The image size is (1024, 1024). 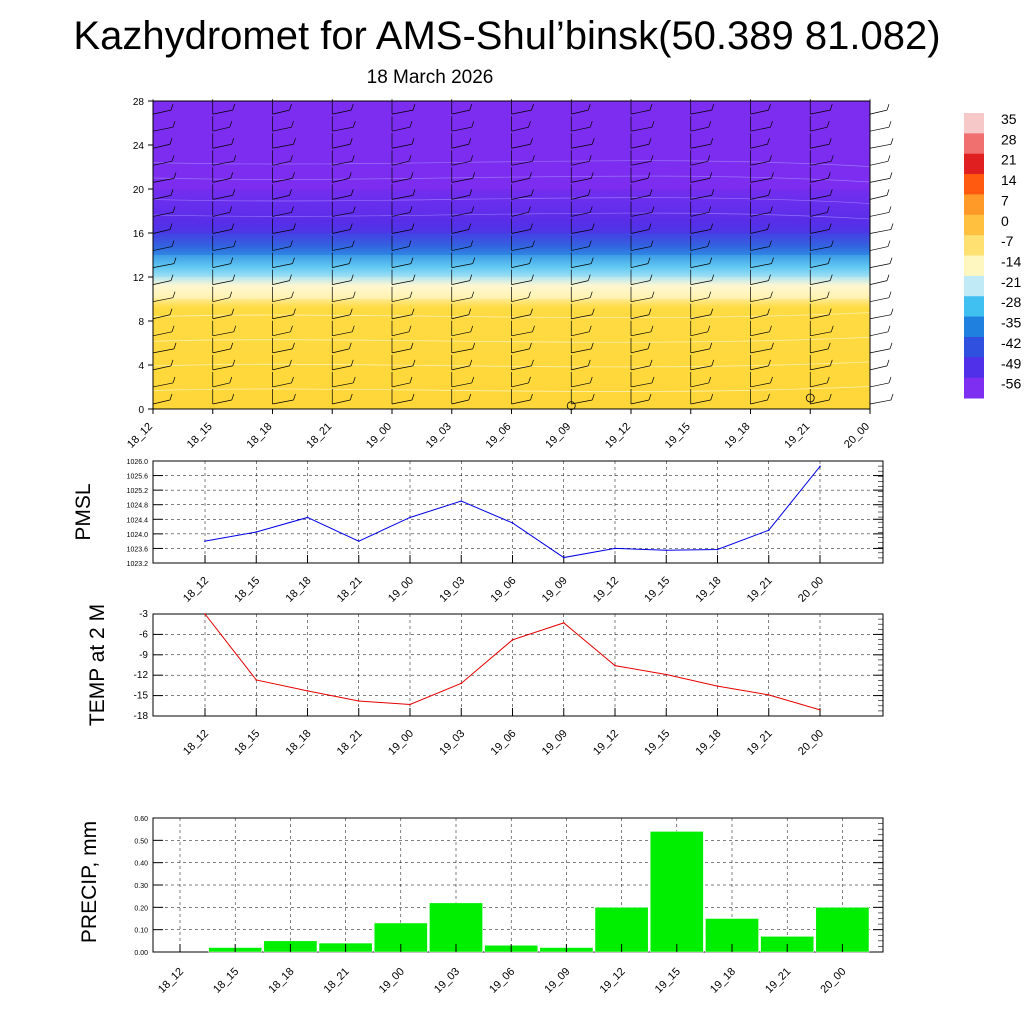 What do you see at coordinates (392, 981) in the screenshot?
I see `precip-x-tick-label: 19_00` at bounding box center [392, 981].